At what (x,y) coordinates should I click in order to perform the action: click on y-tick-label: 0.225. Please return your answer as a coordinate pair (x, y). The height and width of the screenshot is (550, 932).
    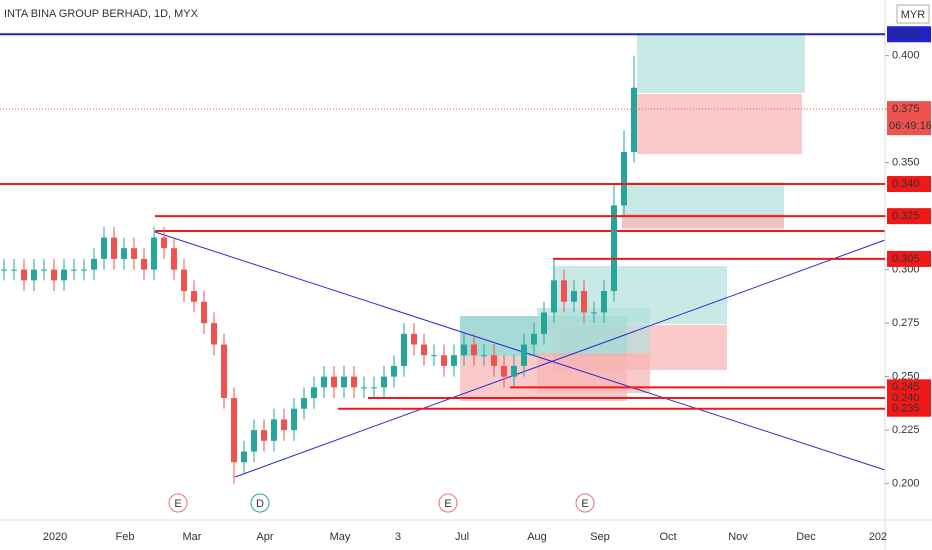
    Looking at the image, I should click on (906, 430).